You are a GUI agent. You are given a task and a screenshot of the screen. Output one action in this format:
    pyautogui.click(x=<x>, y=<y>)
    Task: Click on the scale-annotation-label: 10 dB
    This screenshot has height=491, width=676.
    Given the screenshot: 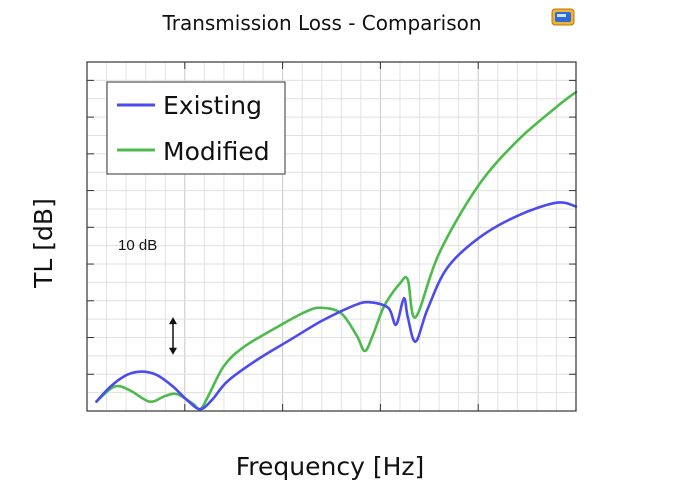 What is the action you would take?
    pyautogui.click(x=137, y=245)
    